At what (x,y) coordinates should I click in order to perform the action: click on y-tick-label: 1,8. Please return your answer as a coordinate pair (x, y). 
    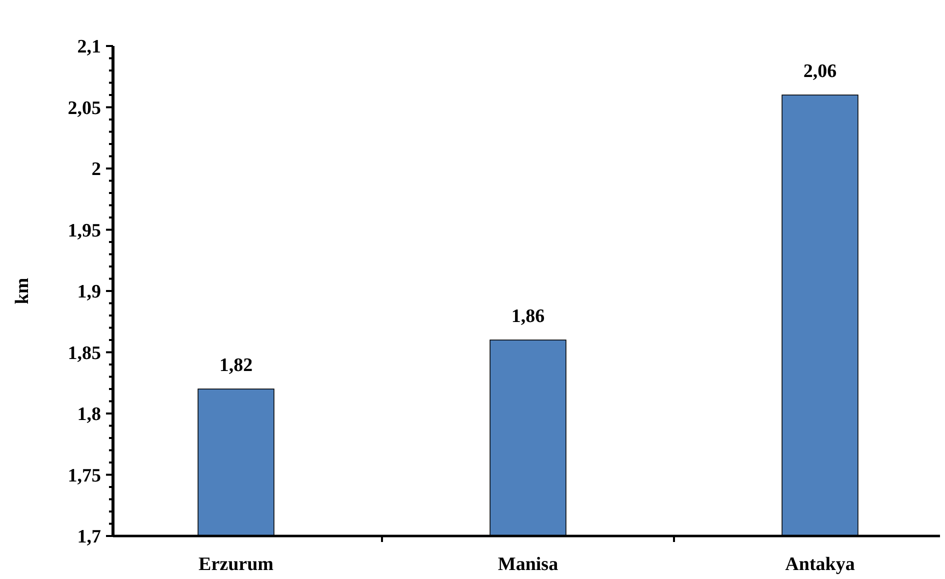
    Looking at the image, I should click on (89, 415).